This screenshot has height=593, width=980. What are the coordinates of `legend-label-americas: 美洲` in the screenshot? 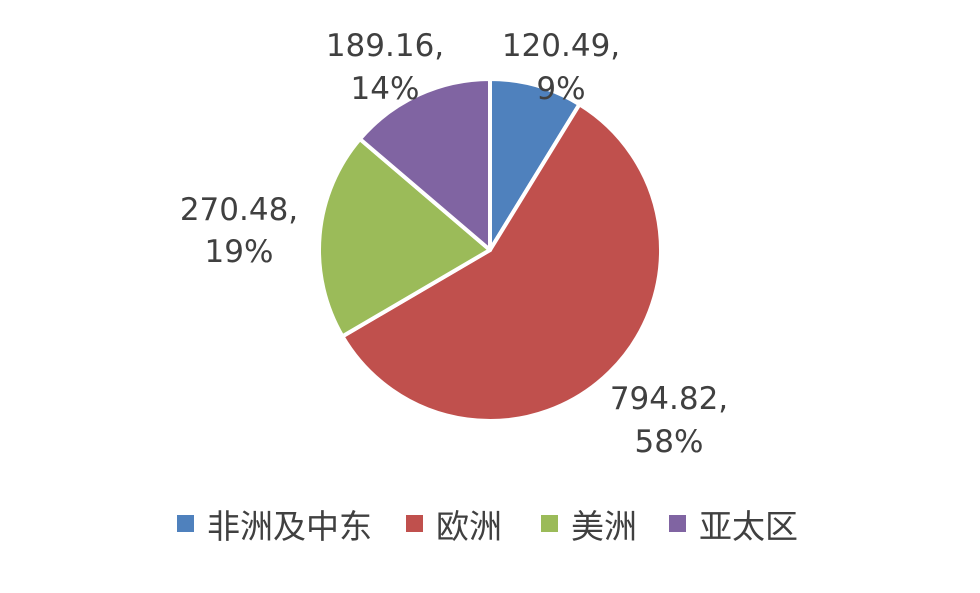 It's located at (604, 526).